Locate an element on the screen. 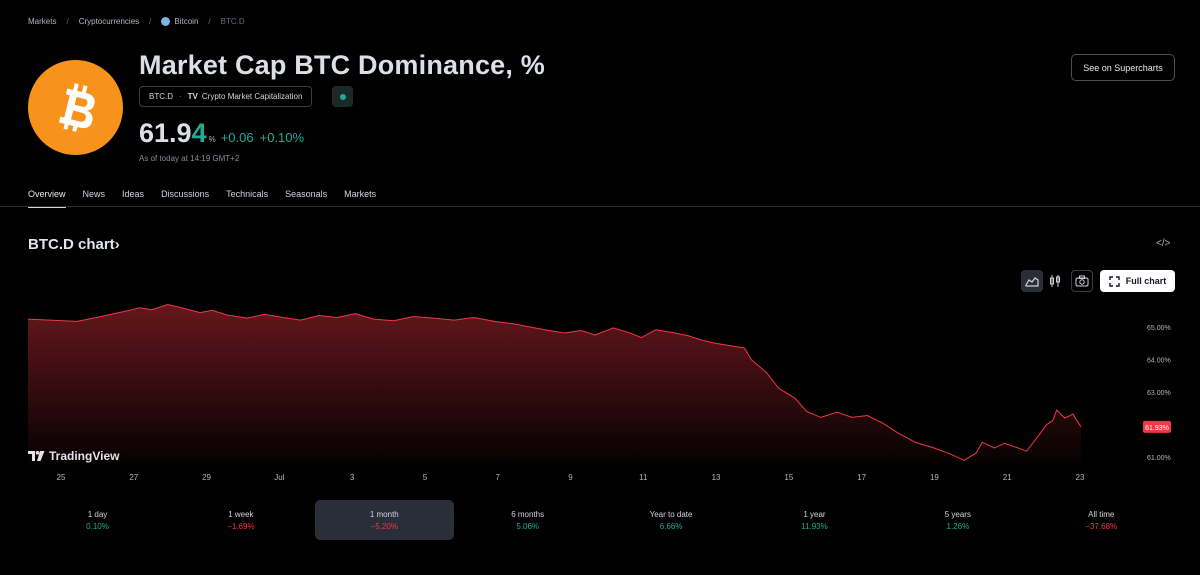 The width and height of the screenshot is (1200, 575). symbol-source: Crypto Market Capitalization is located at coordinates (252, 96).